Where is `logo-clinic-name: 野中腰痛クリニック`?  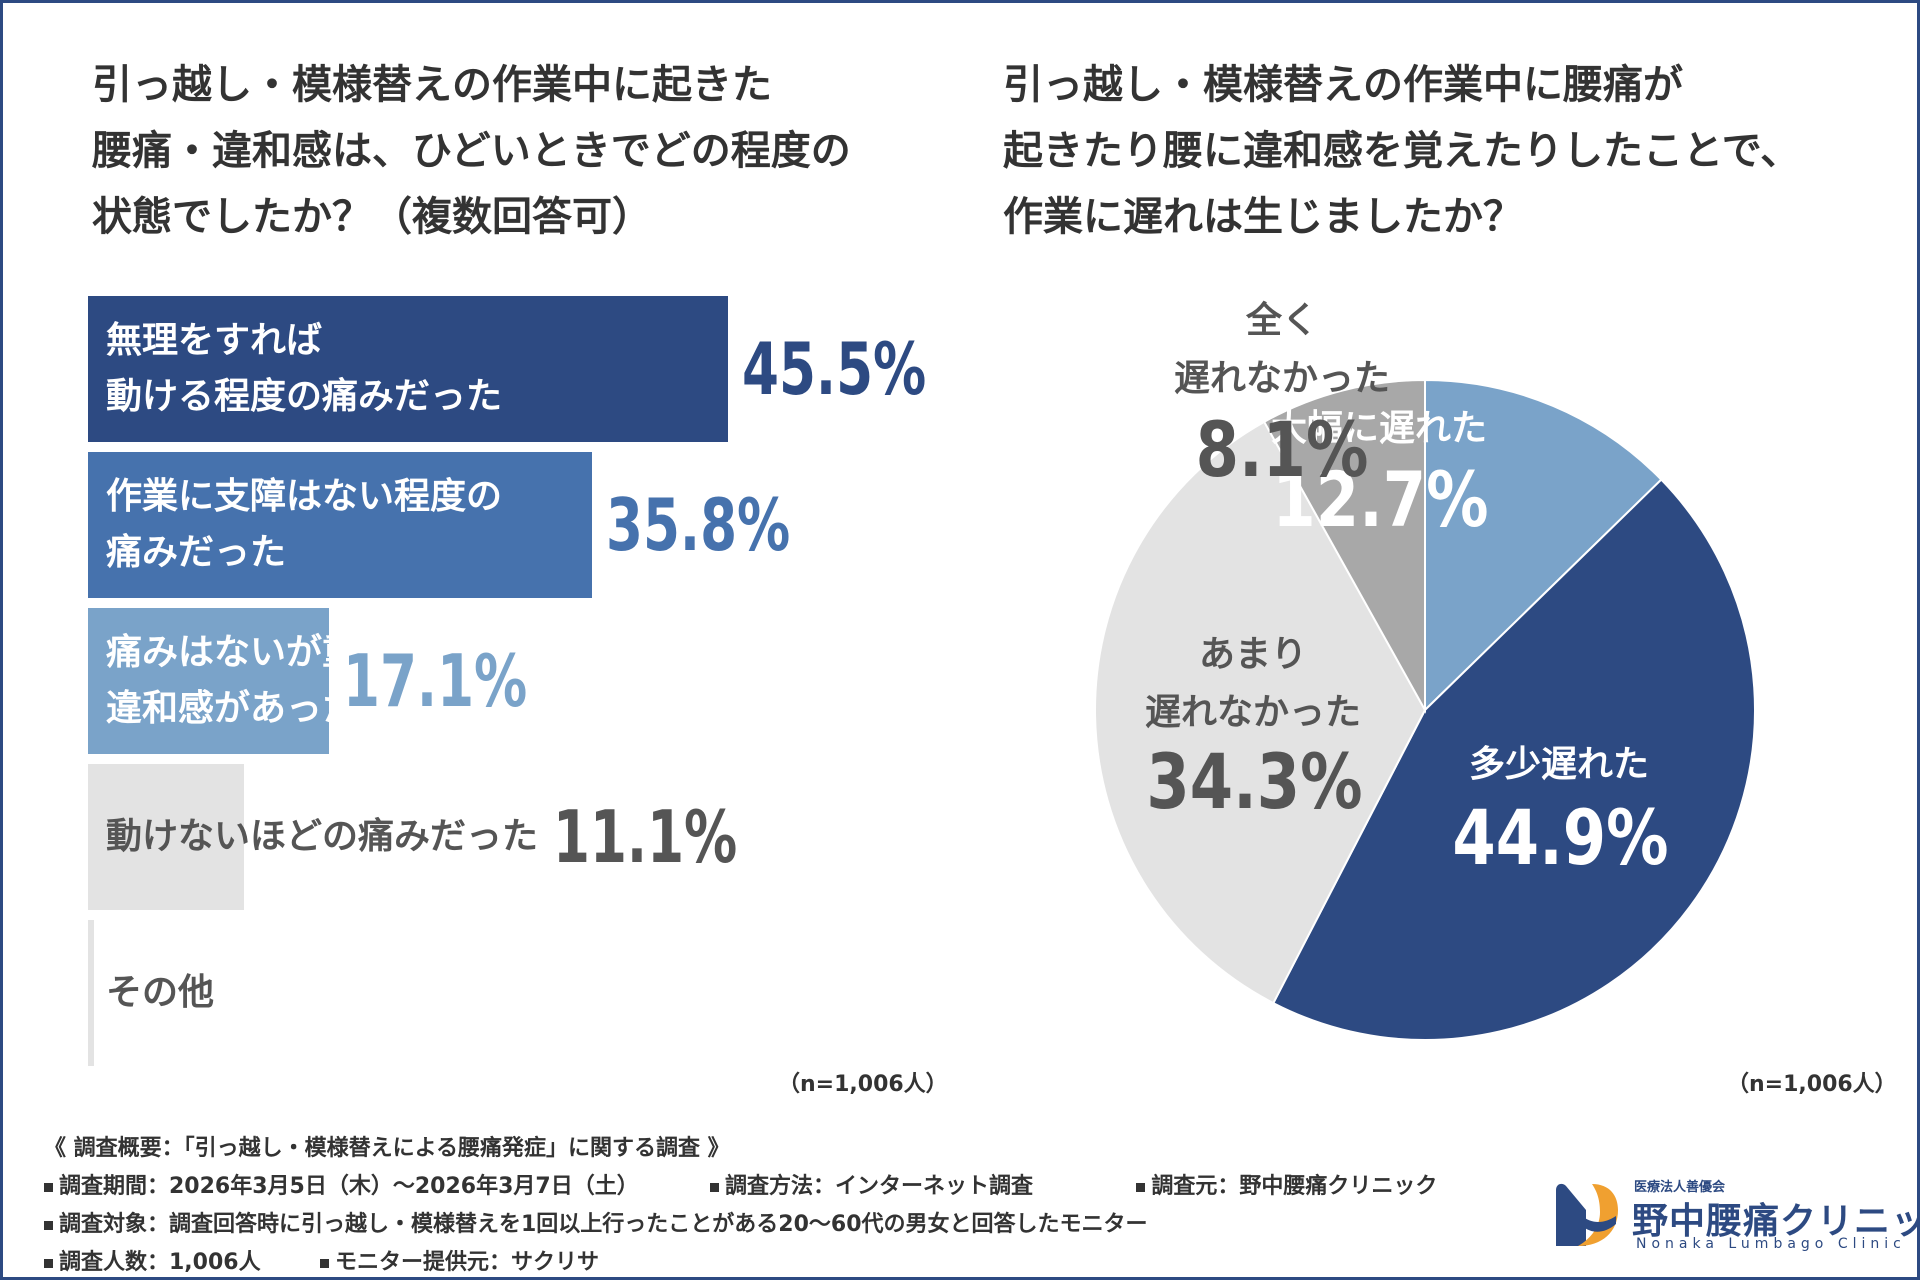 logo-clinic-name: 野中腰痛クリニック is located at coordinates (1776, 1221).